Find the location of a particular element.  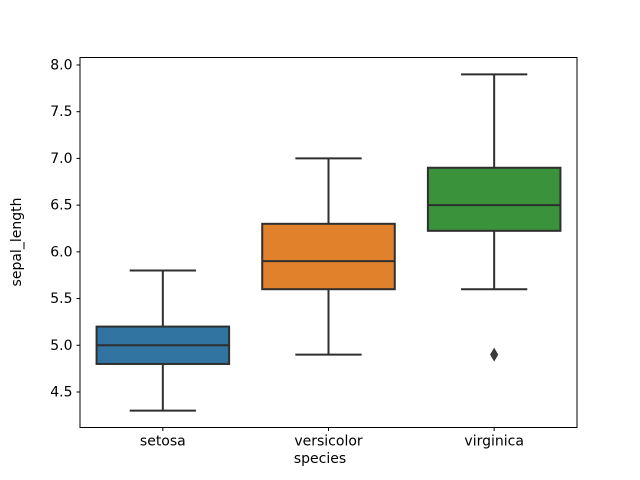

x-tick-label-versicolor: versicolor is located at coordinates (328, 442).